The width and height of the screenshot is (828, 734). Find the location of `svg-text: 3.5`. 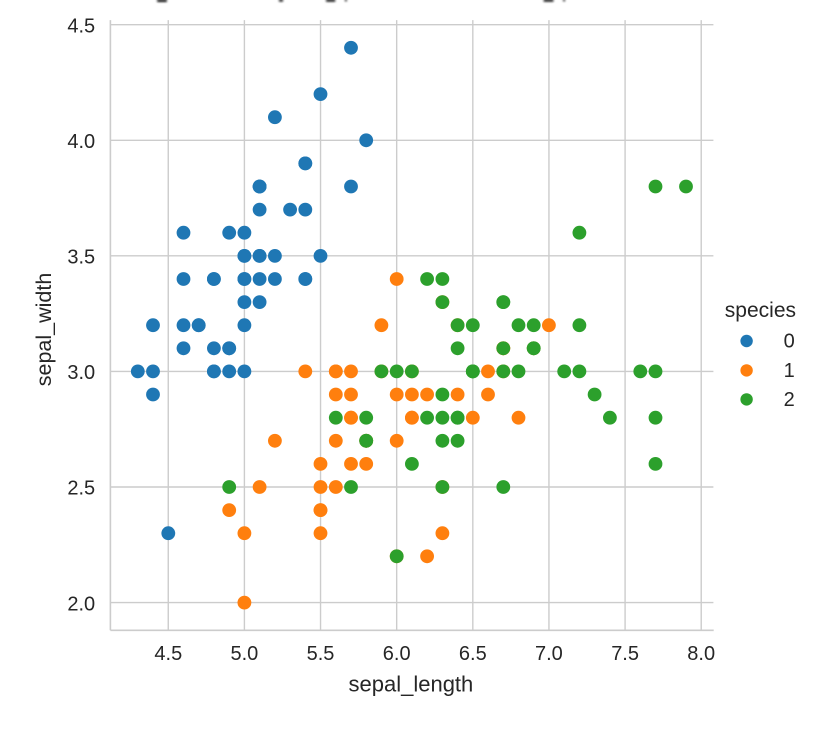

svg-text: 3.5 is located at coordinates (81, 258).